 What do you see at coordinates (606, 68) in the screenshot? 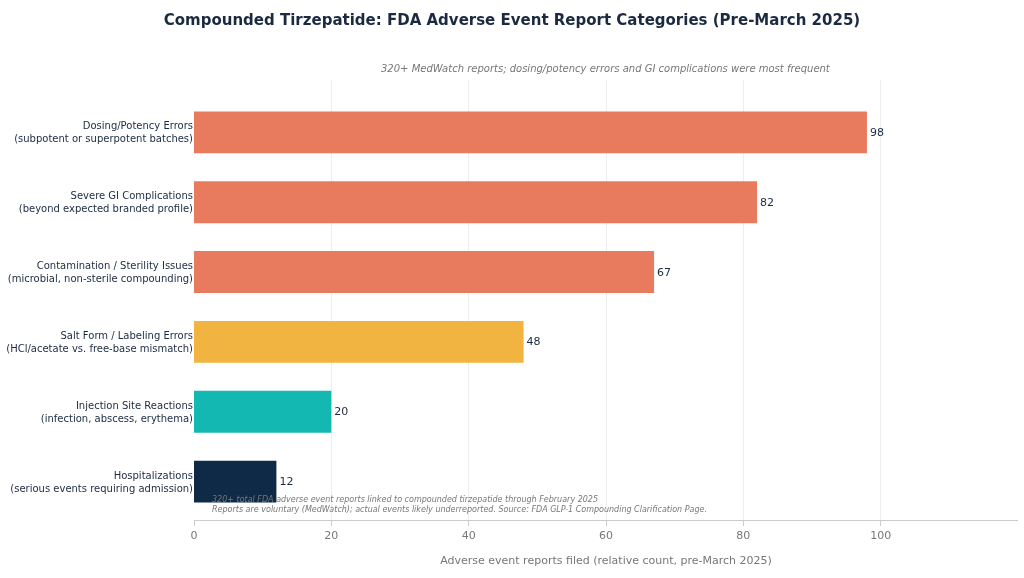
I see `chart-subtitle: 320+ MedWatch reports; dosing/potency errors and GI complications were most frequent` at bounding box center [606, 68].